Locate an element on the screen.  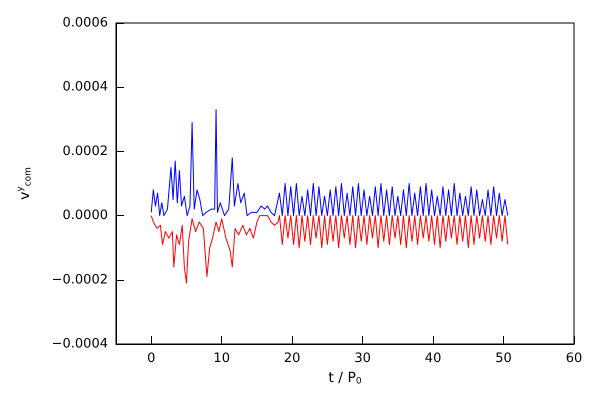
y-axis-title: vycom is located at coordinates (25, 183).